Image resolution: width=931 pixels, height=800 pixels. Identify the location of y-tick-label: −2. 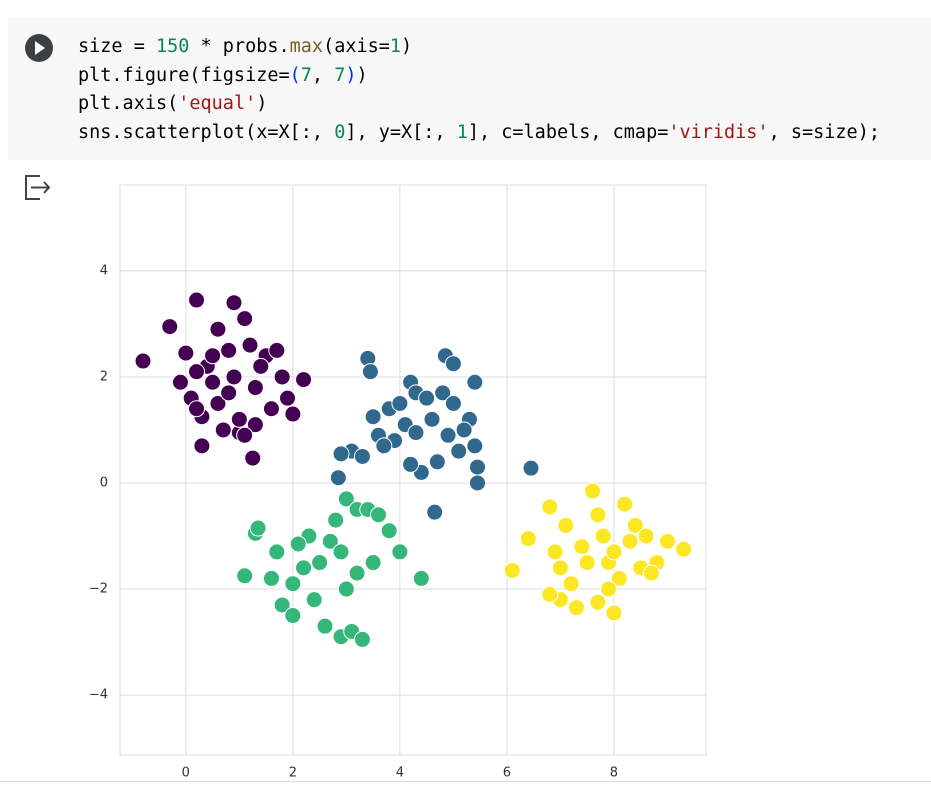
(98, 589).